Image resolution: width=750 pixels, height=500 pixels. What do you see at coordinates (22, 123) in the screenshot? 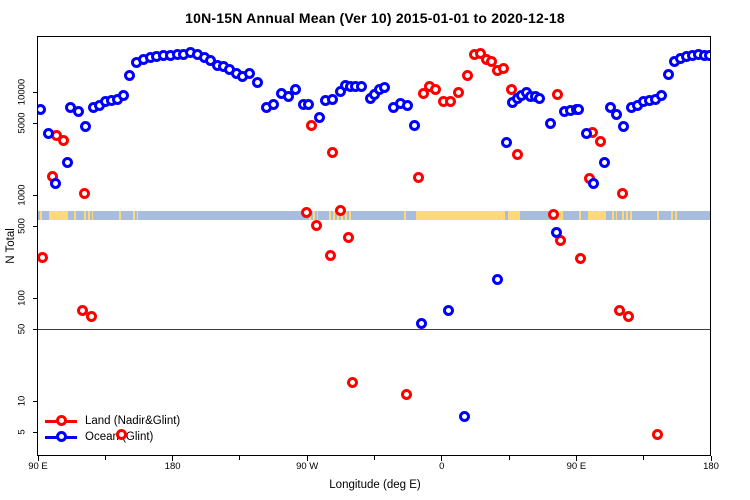
I see `y-tick-label: 5000` at bounding box center [22, 123].